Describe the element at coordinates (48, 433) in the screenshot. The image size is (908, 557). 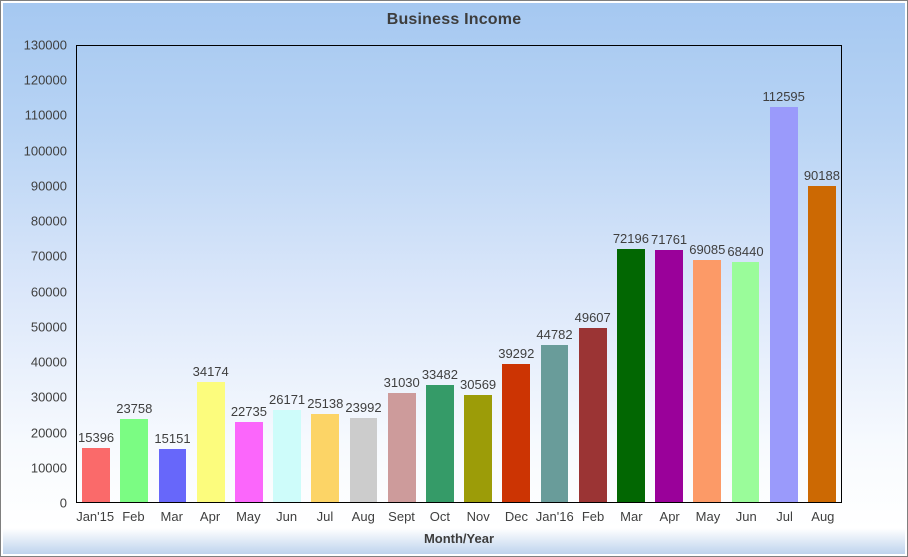
I see `y-axis-tick-label: 20000` at that location.